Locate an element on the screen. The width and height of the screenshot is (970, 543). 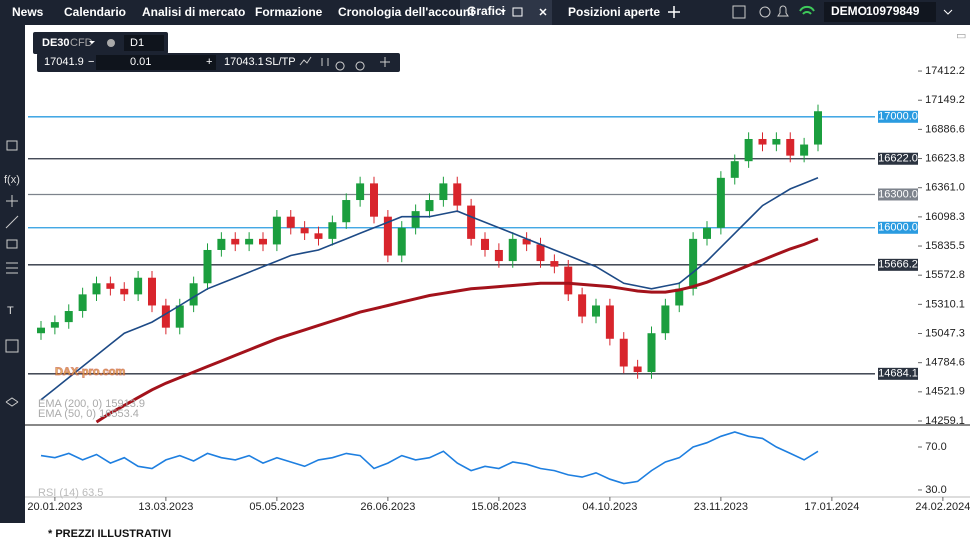
y-tick-label: 17149.2 is located at coordinates (945, 100).